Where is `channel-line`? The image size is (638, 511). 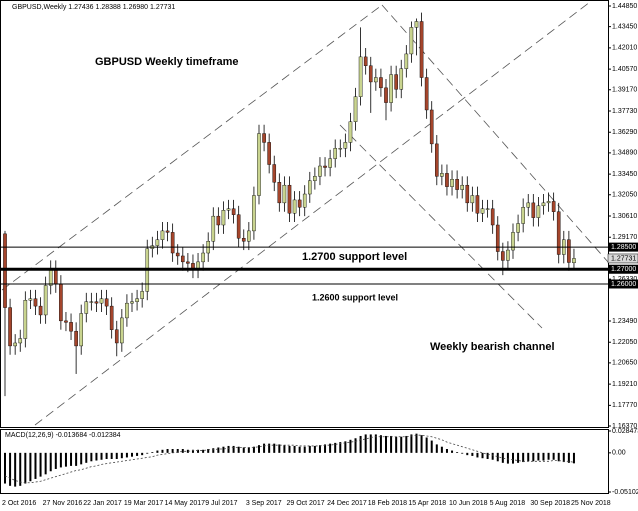 channel-line is located at coordinates (441, 226).